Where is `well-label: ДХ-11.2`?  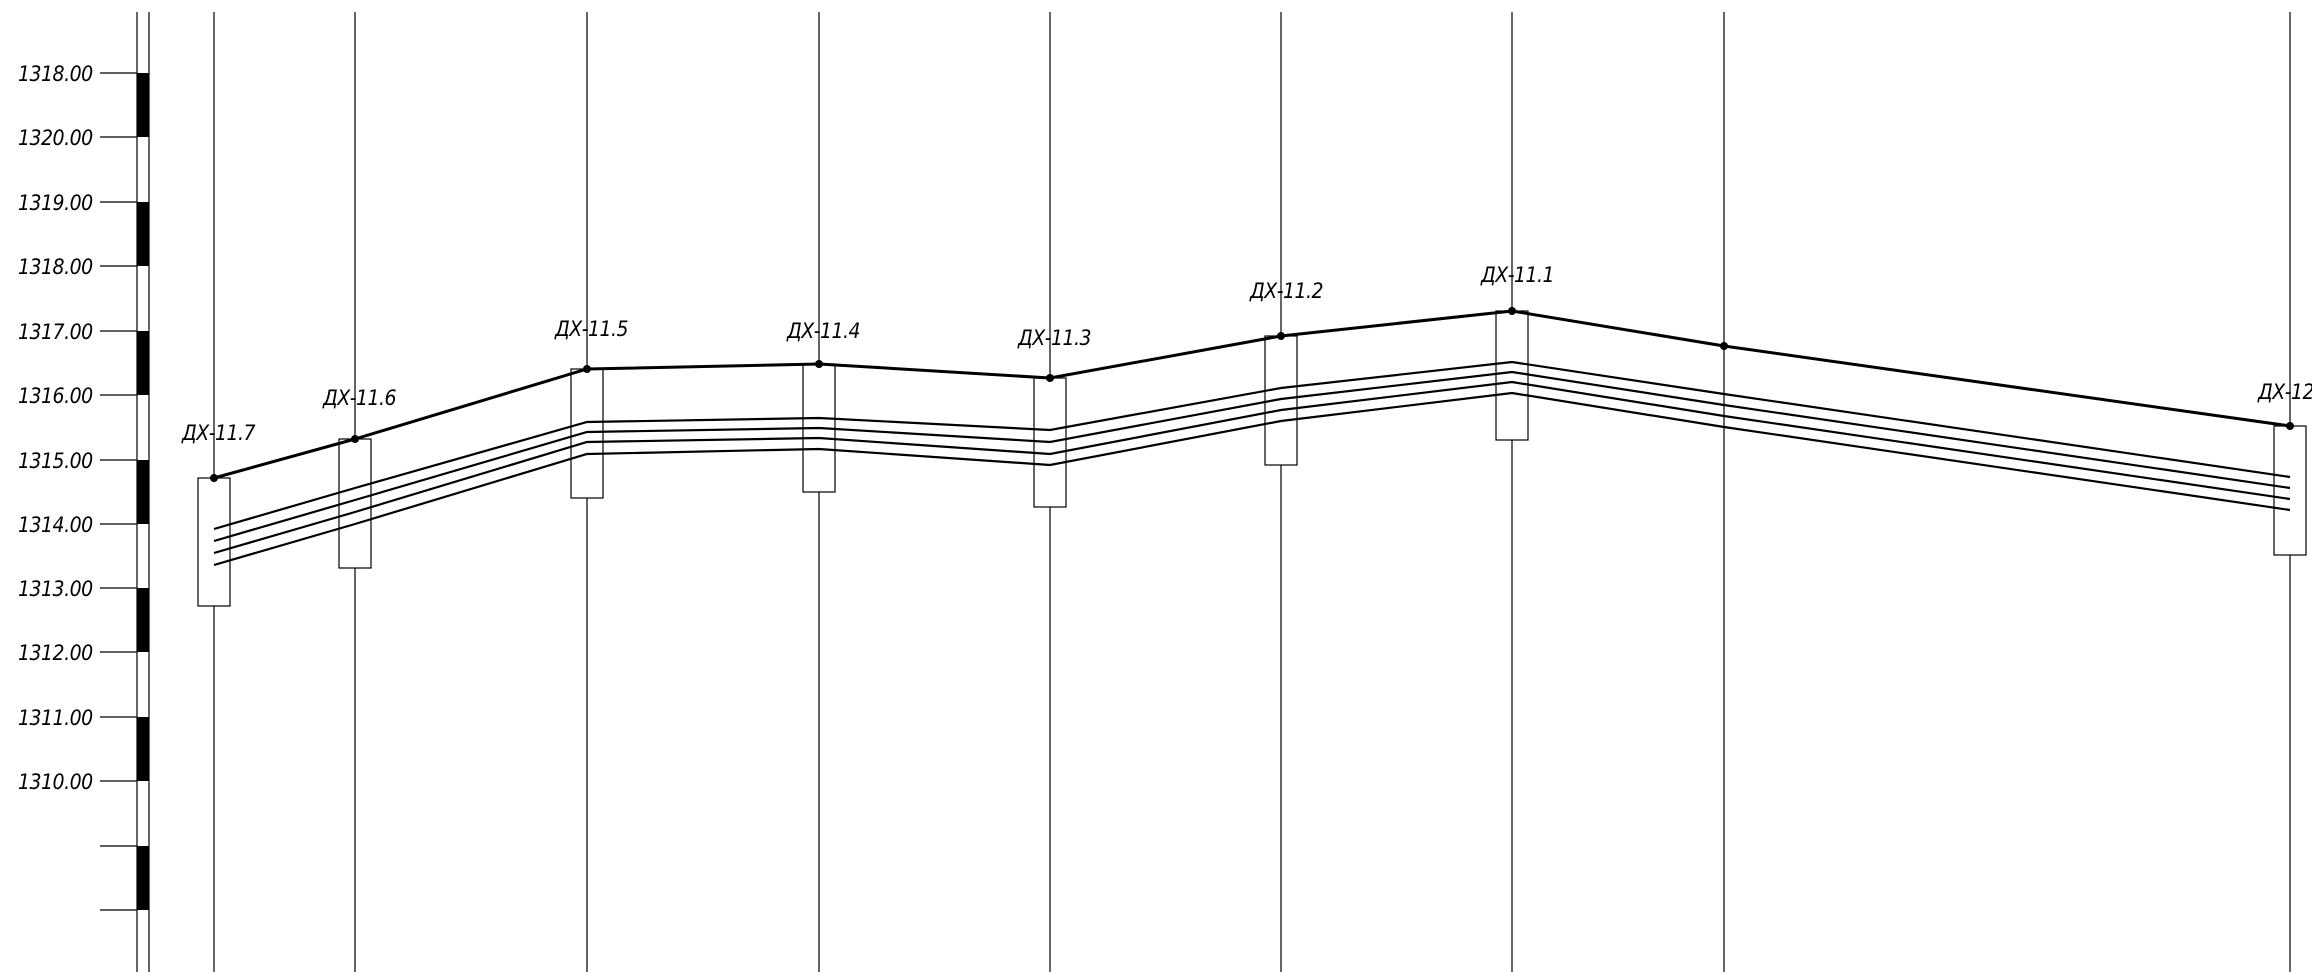 well-label: ДХ-11.2 is located at coordinates (1286, 291).